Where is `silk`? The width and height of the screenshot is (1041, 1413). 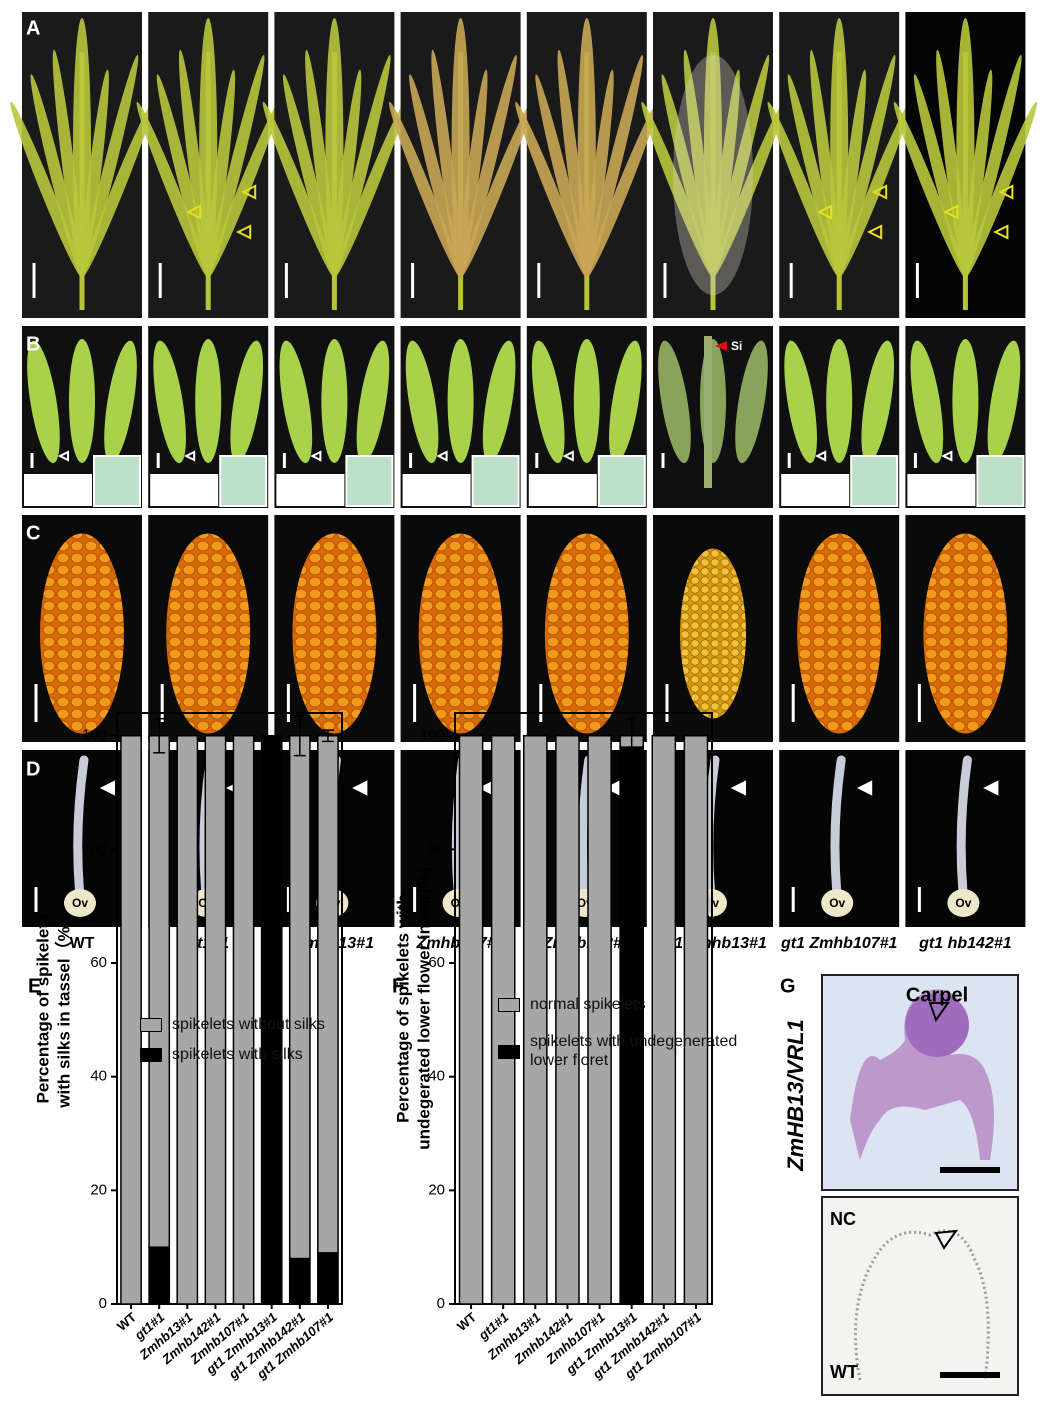 silk is located at coordinates (964, 828).